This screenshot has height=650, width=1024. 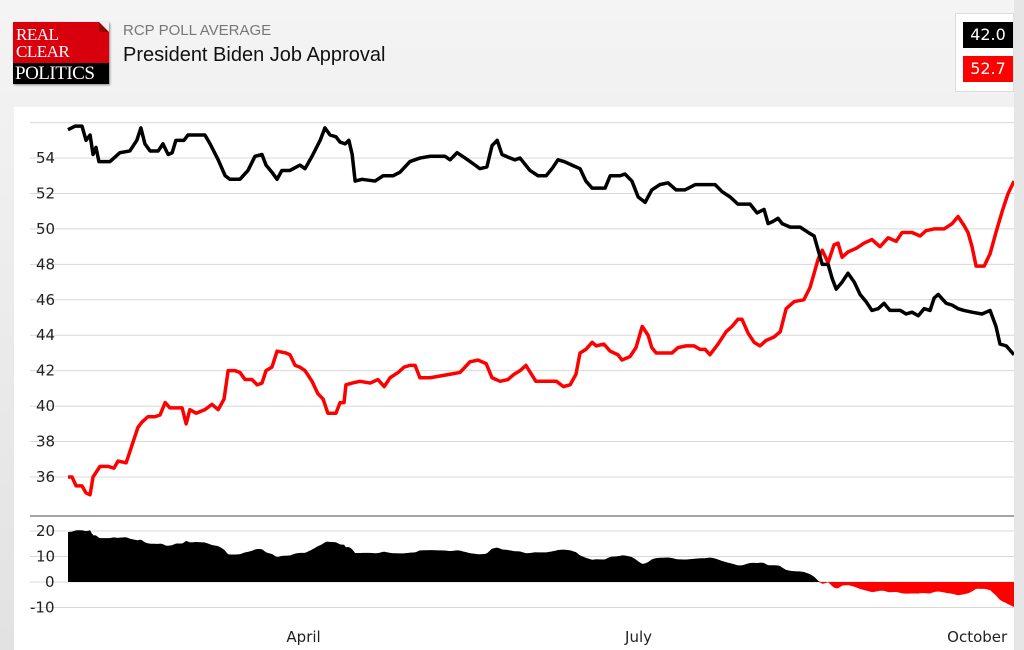 I want to click on spread-y-tick-label: 0, so click(x=50, y=582).